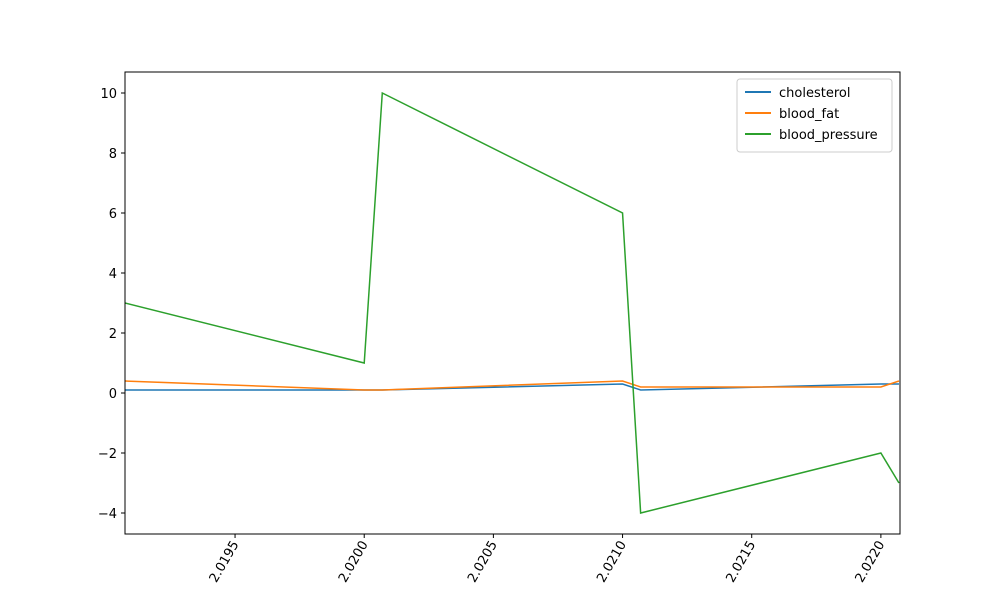 Image resolution: width=1000 pixels, height=600 pixels. What do you see at coordinates (483, 562) in the screenshot?
I see `x-tick-label: 2.0205` at bounding box center [483, 562].